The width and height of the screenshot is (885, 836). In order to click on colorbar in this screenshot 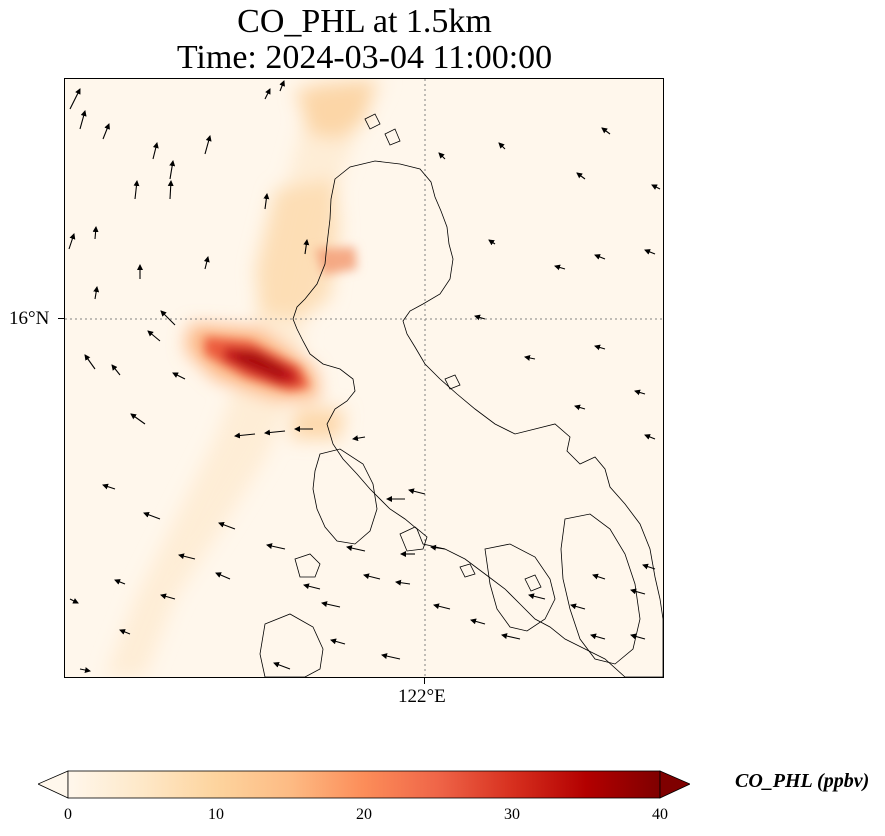, I will do `click(364, 785)`.